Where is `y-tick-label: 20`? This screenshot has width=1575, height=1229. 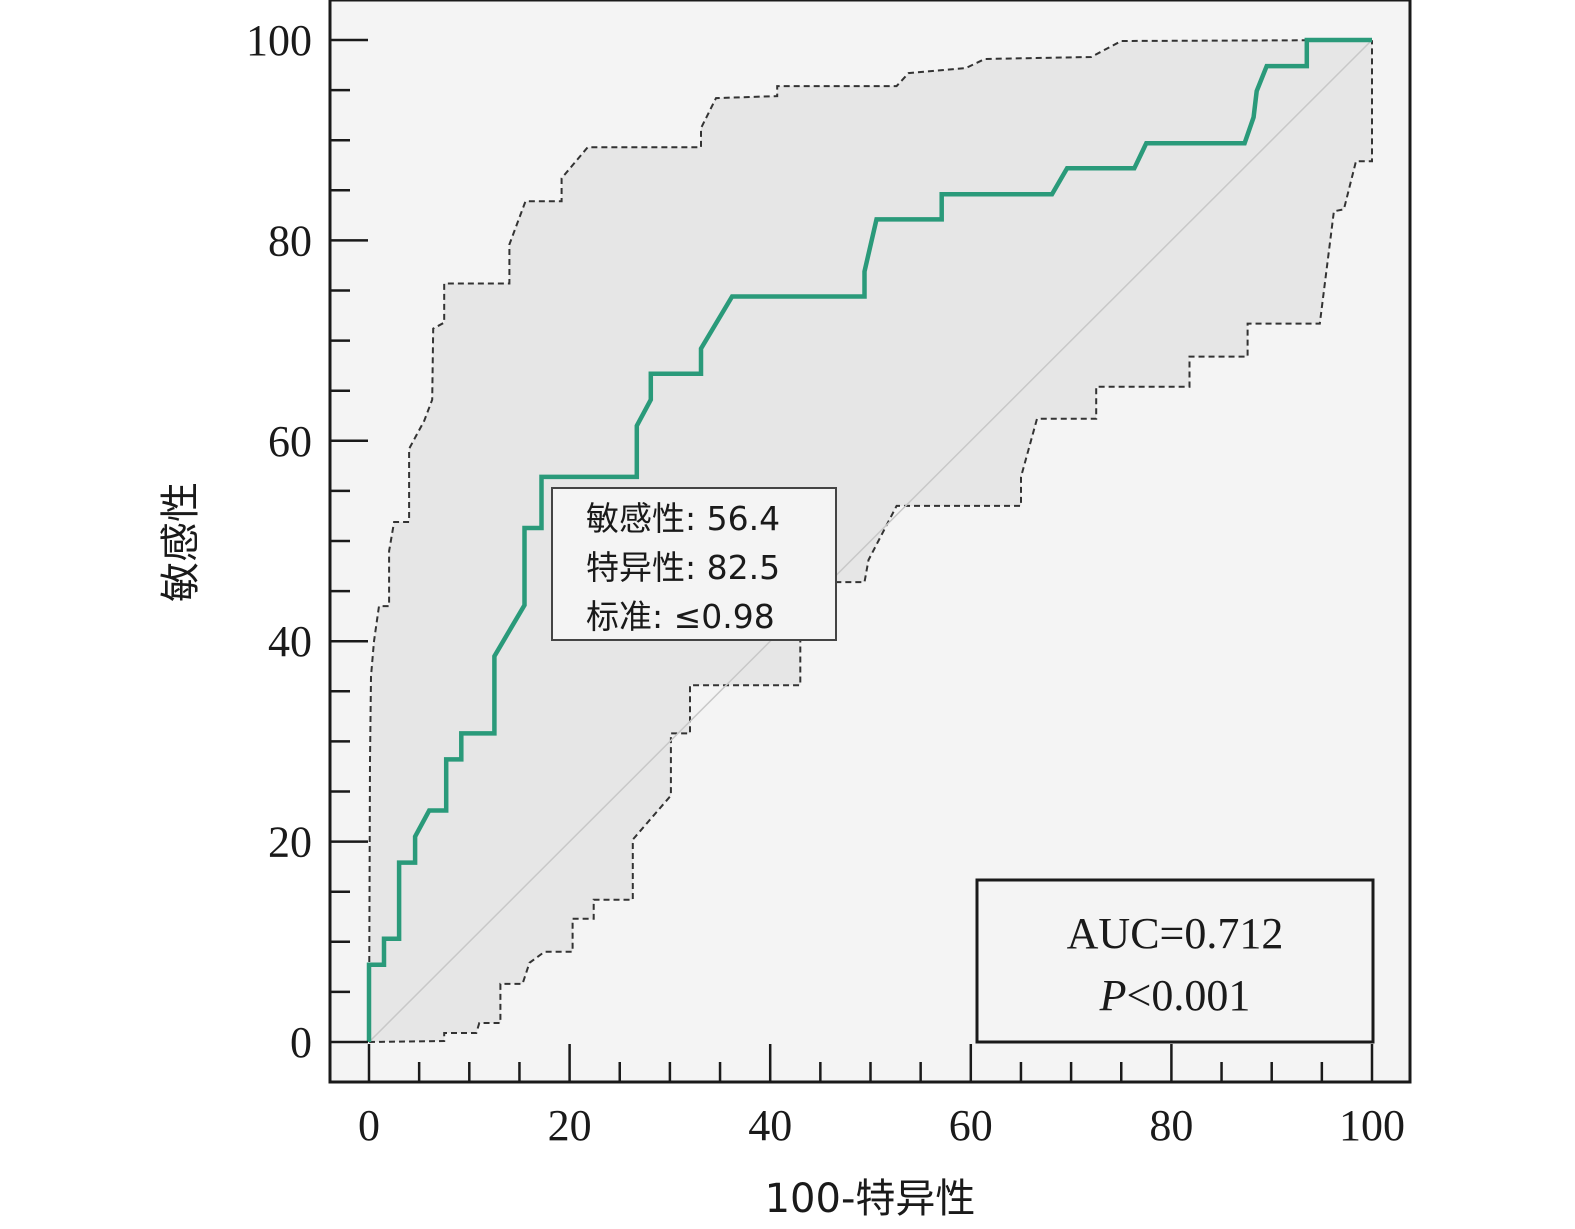
y-tick-label: 20 is located at coordinates (290, 842).